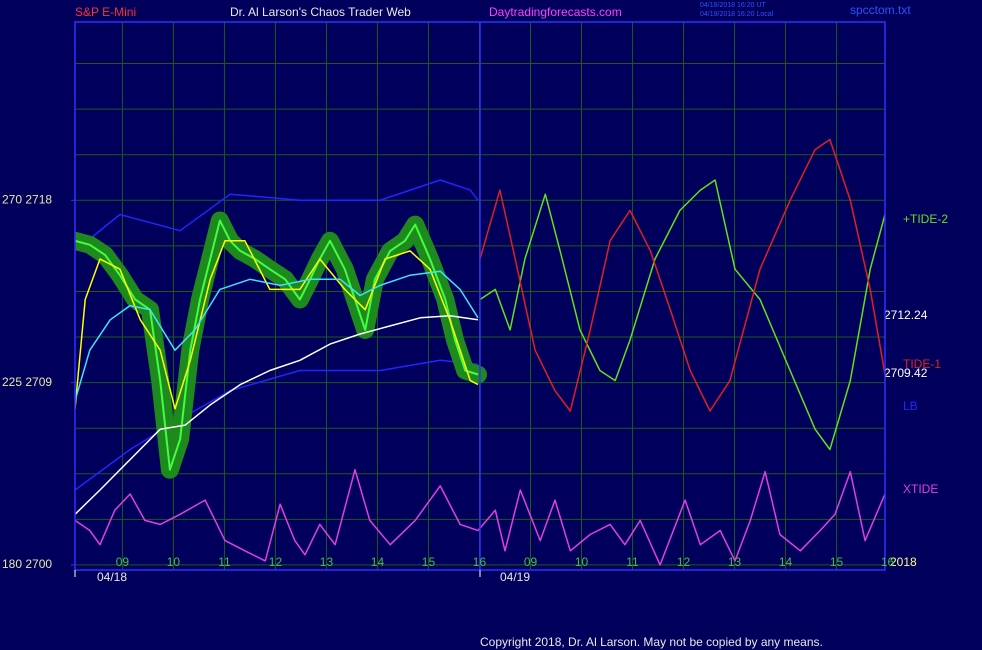 The width and height of the screenshot is (982, 650). I want to click on y-tick-label: 180 2700, so click(27, 564).